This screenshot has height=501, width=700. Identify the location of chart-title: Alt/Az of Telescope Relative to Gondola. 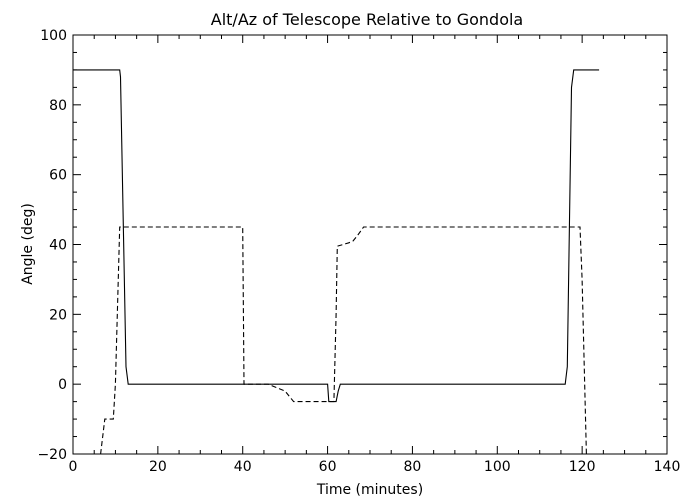
(367, 19).